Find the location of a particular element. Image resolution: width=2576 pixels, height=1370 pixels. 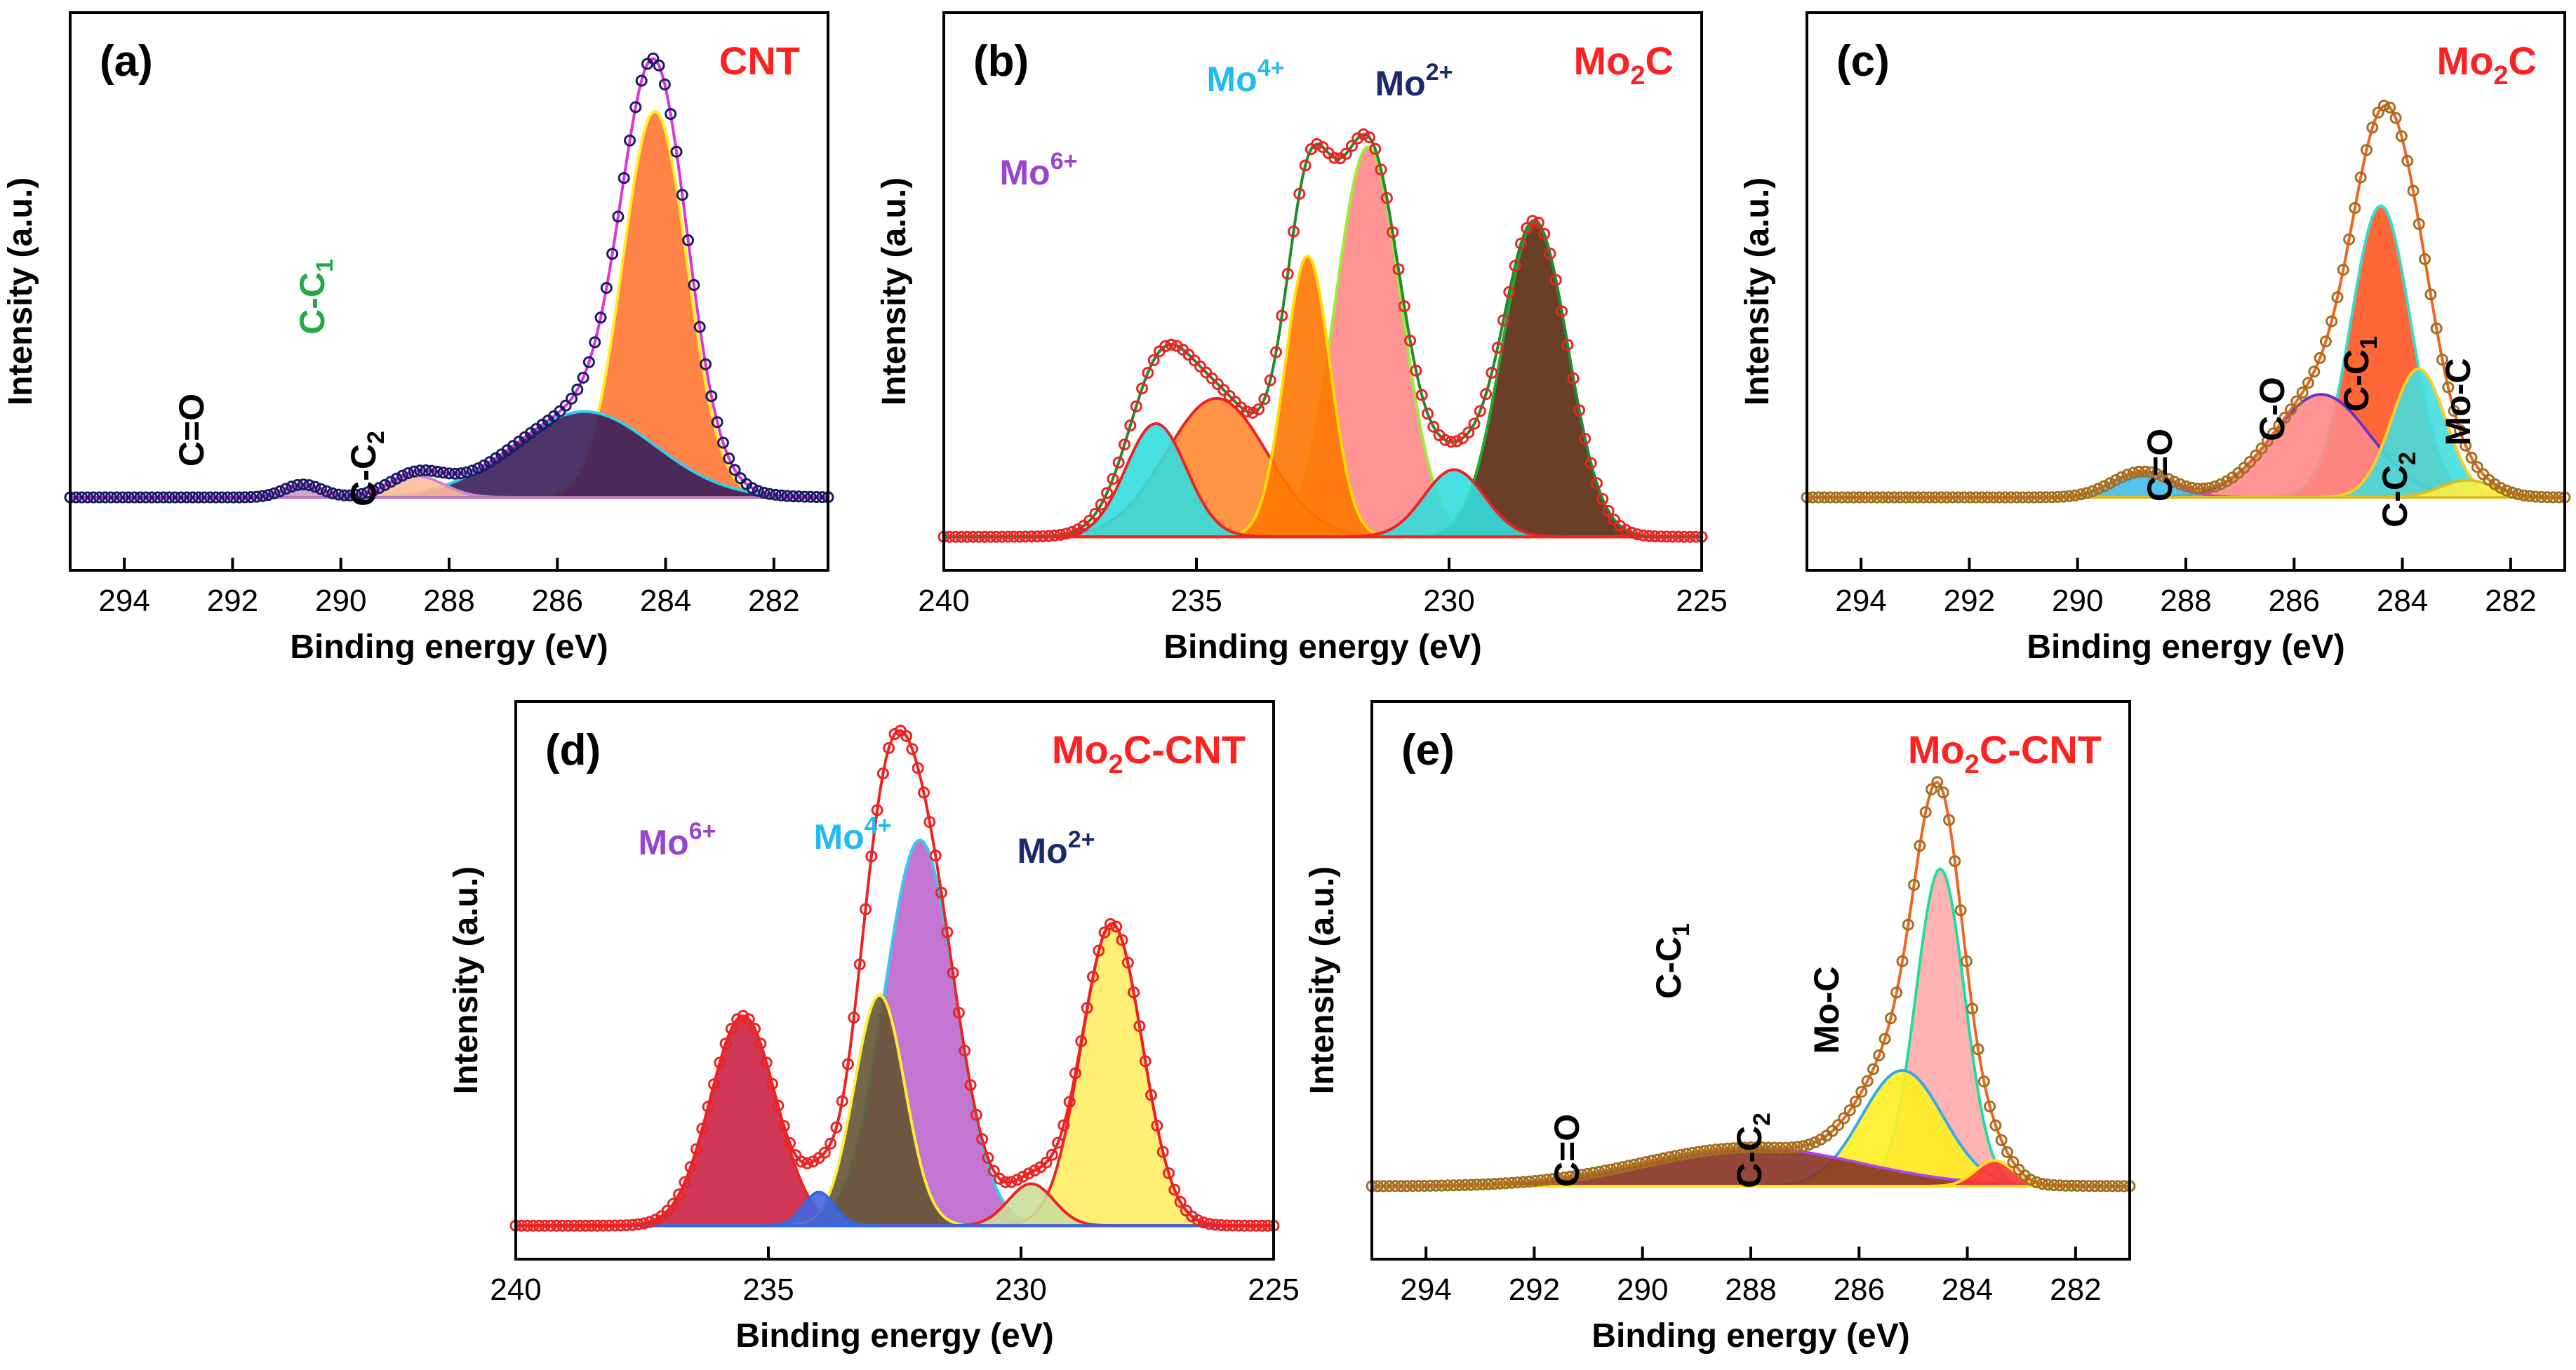

x-tick-label: 294 is located at coordinates (1860, 601).